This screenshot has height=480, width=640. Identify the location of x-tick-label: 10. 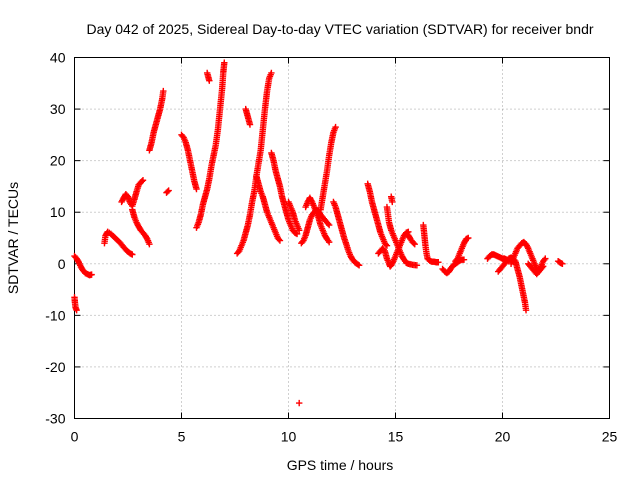
(289, 437).